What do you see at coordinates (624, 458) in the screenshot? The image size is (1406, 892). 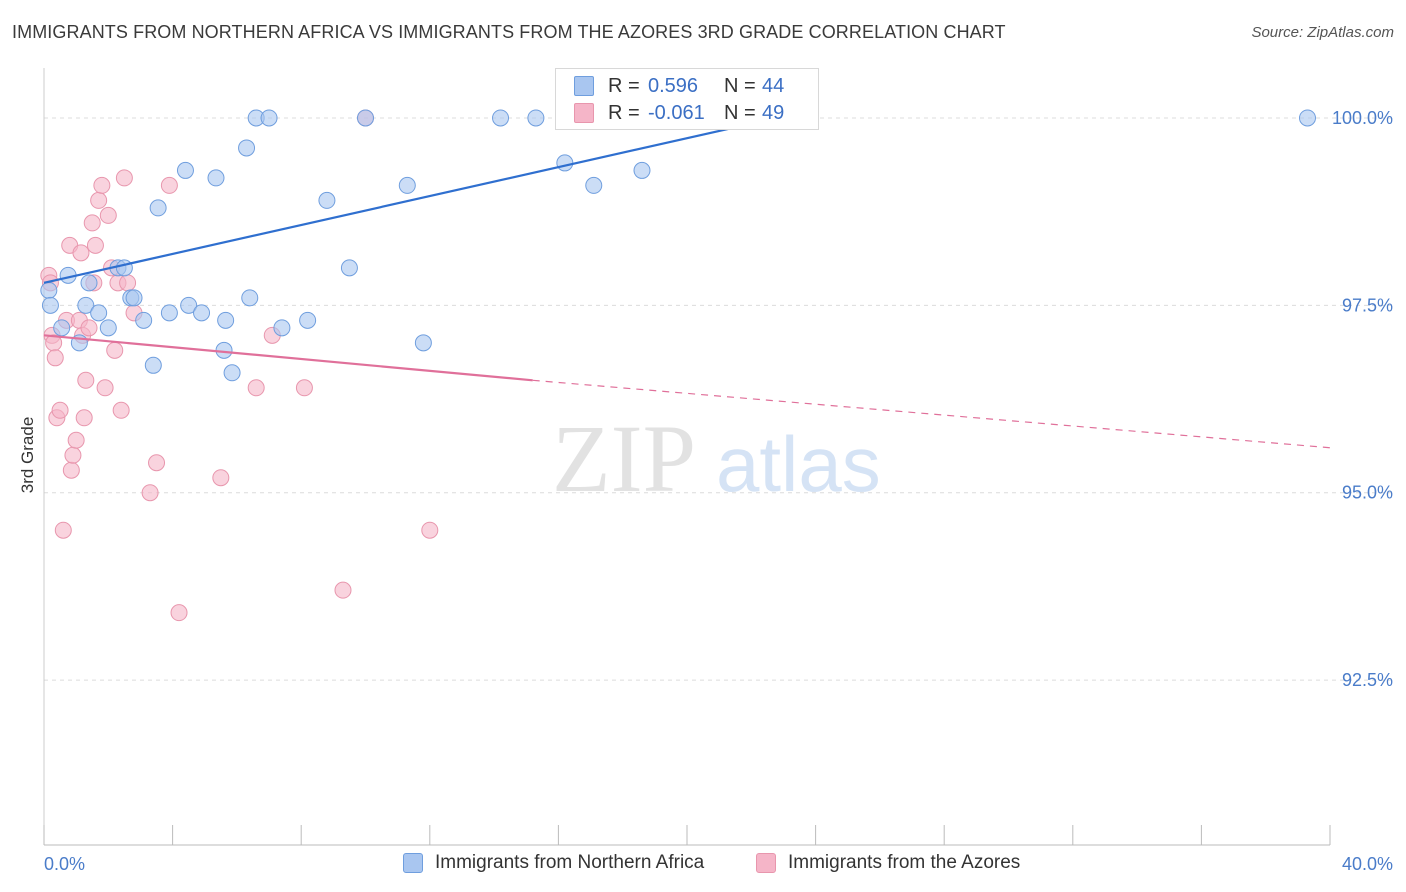 I see `watermark-zip: ZIP` at bounding box center [624, 458].